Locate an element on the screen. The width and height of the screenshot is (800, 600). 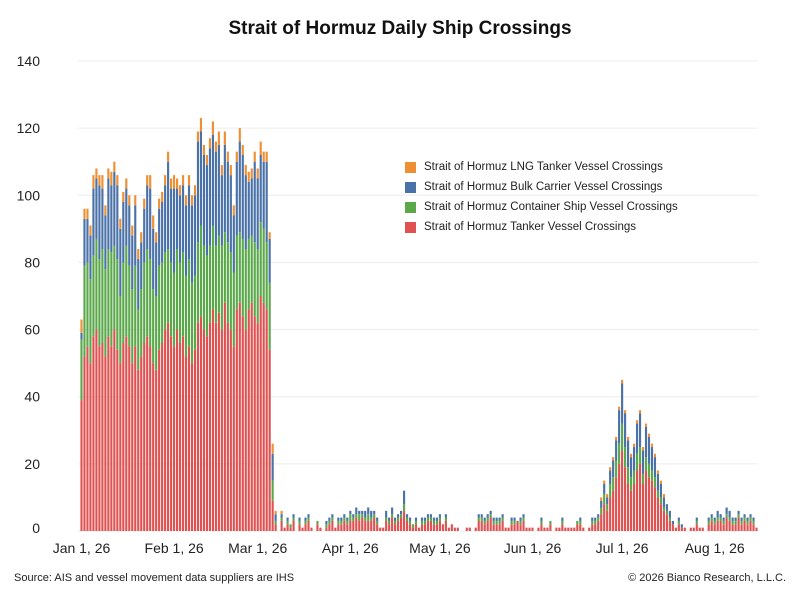
legend-item-tanker: Strait of Hormuz Tanker Vessel Crossings is located at coordinates (541, 227).